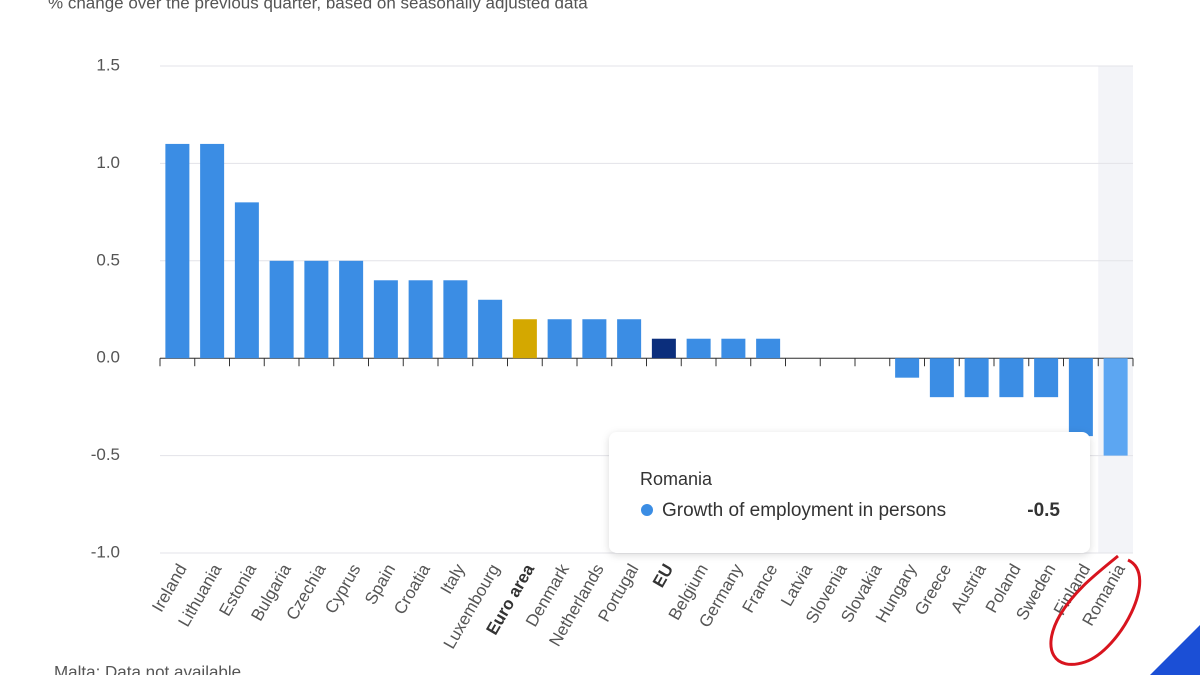 The height and width of the screenshot is (675, 1200). What do you see at coordinates (108, 357) in the screenshot?
I see `y-tick-label: 0.0` at bounding box center [108, 357].